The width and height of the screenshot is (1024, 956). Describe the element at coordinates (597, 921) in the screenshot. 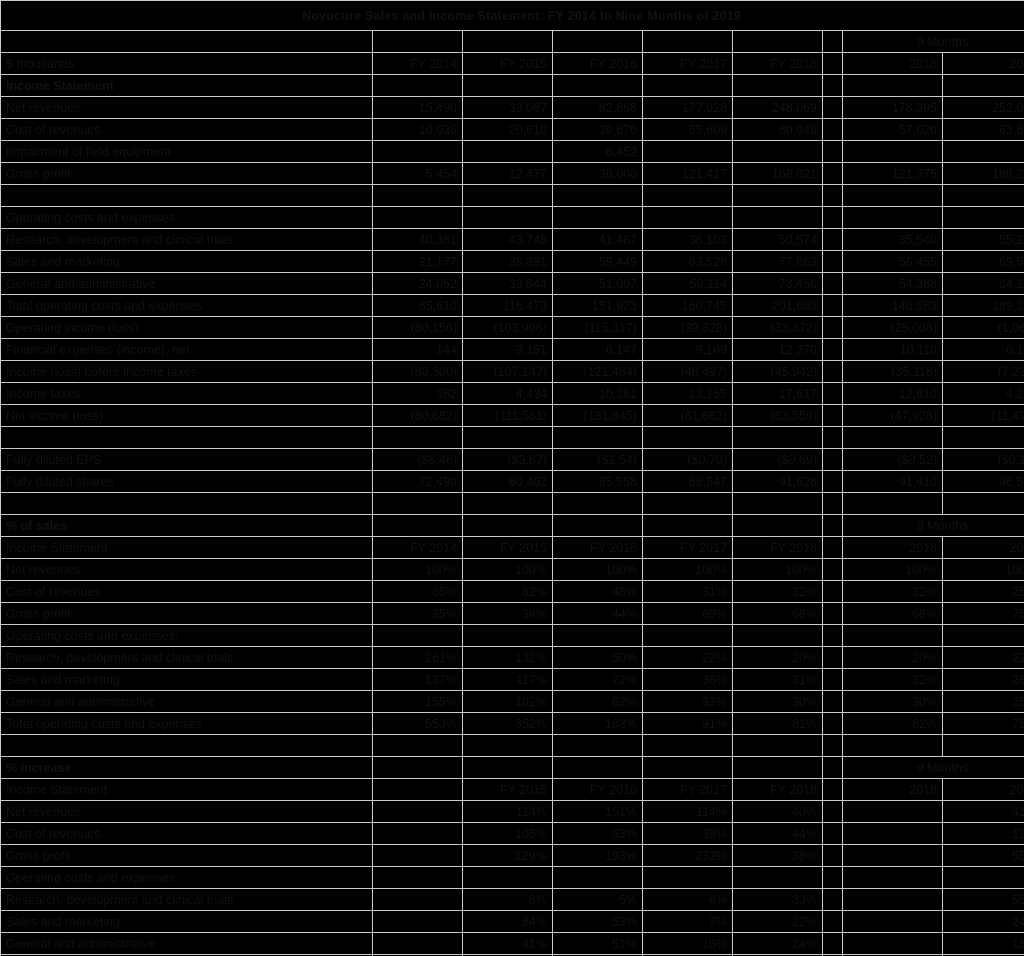

I see `growth-cell-1: 53%` at that location.